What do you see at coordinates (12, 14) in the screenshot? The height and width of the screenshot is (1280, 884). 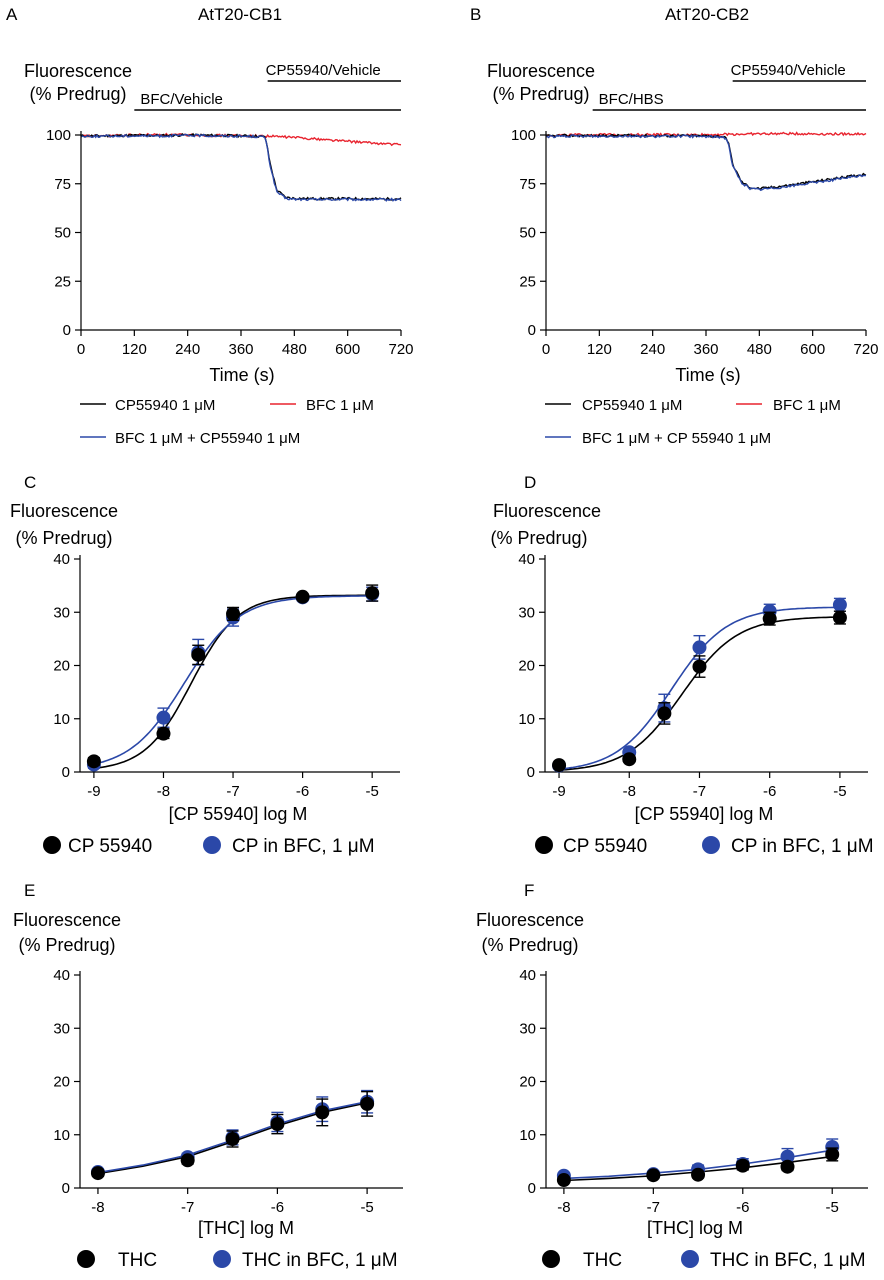 I see `panel-letter-a: A` at bounding box center [12, 14].